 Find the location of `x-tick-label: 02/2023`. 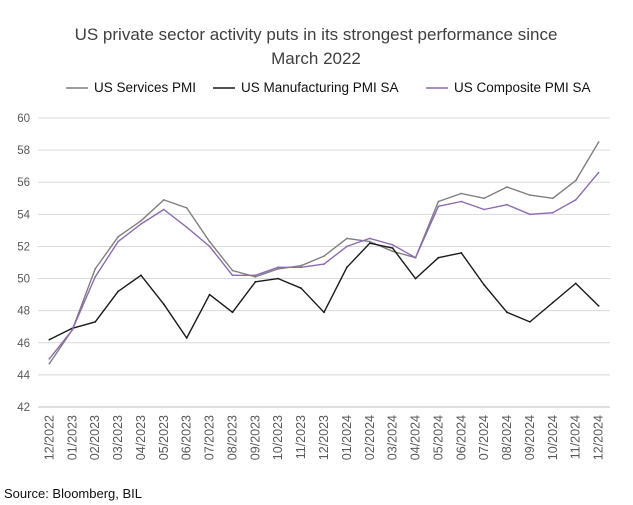

x-tick-label: 02/2023 is located at coordinates (95, 437).